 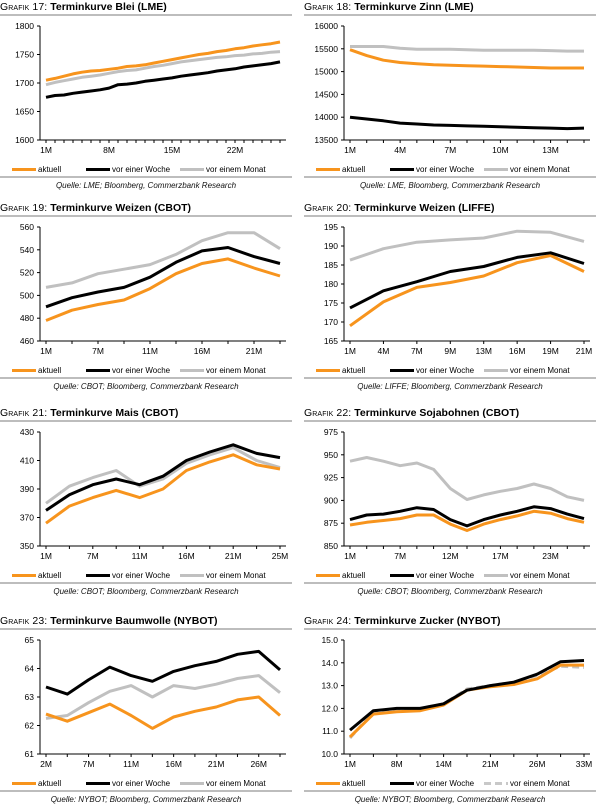 I want to click on y-tick-label: 410, so click(x=27, y=461).